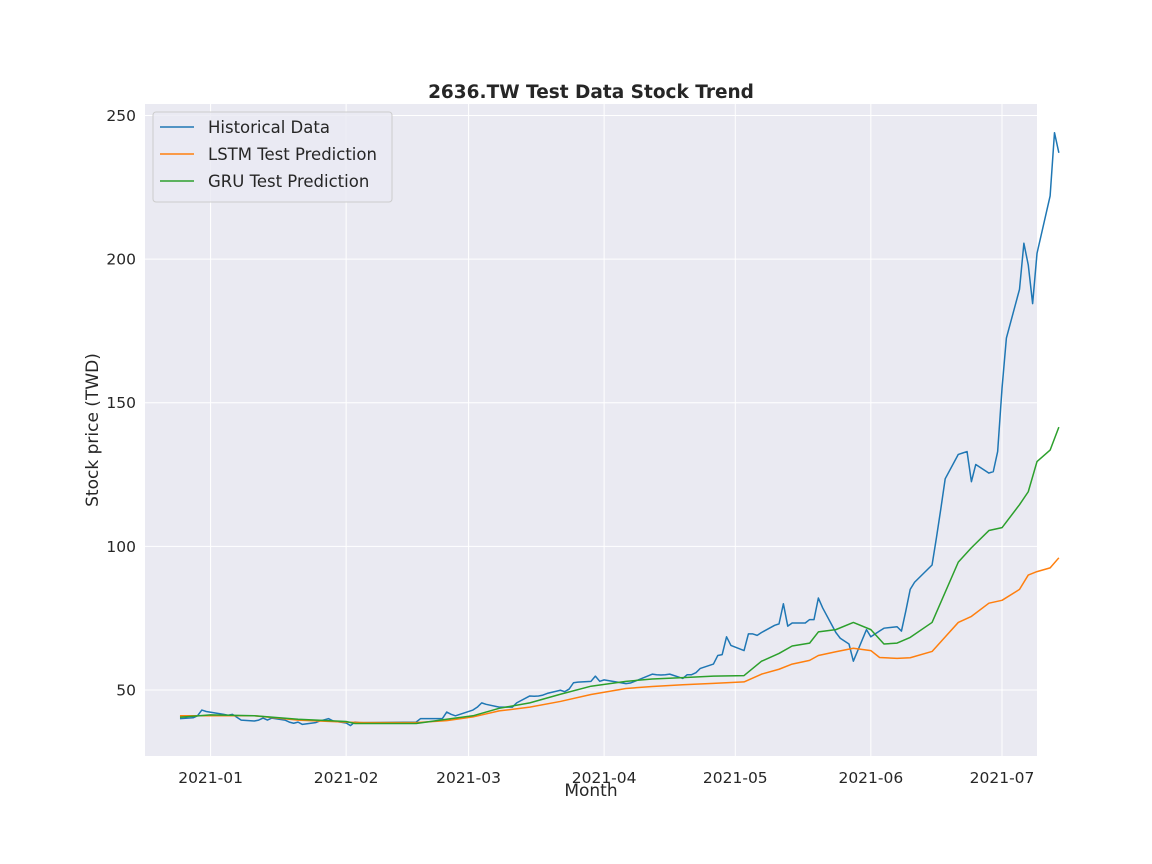 The image size is (1152, 864). What do you see at coordinates (468, 778) in the screenshot?
I see `x-tick-label: 2021-03` at bounding box center [468, 778].